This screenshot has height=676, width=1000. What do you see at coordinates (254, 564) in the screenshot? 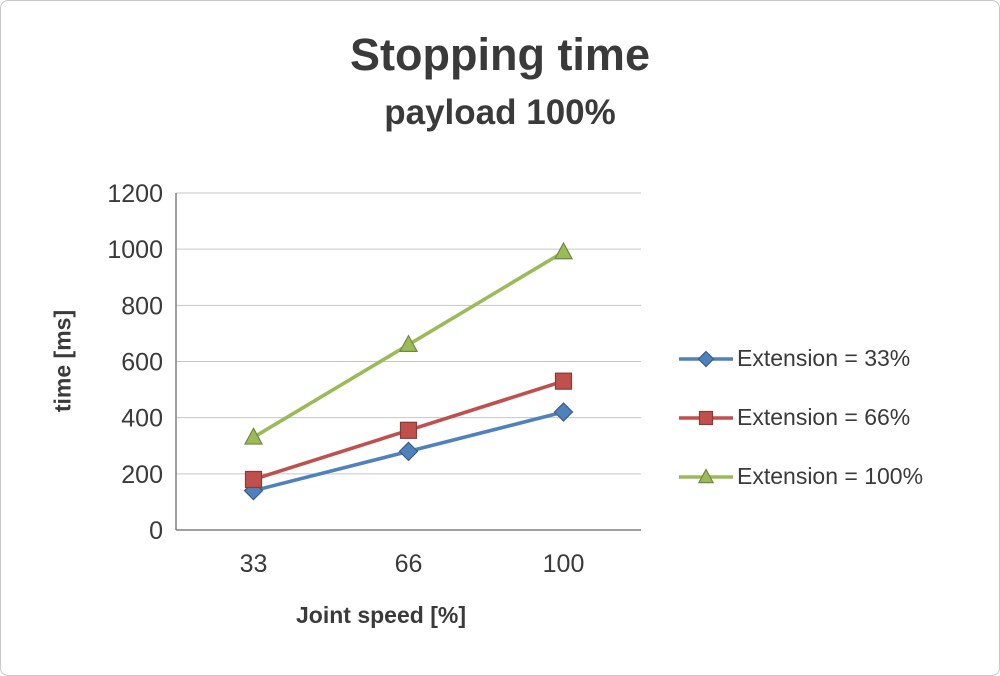
I see `x-tick-label: 33` at bounding box center [254, 564].